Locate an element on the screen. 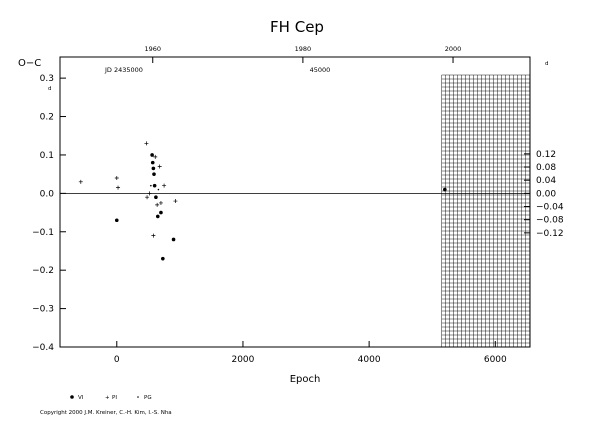 The width and height of the screenshot is (590, 425). legend-label-pi: PI is located at coordinates (114, 398).